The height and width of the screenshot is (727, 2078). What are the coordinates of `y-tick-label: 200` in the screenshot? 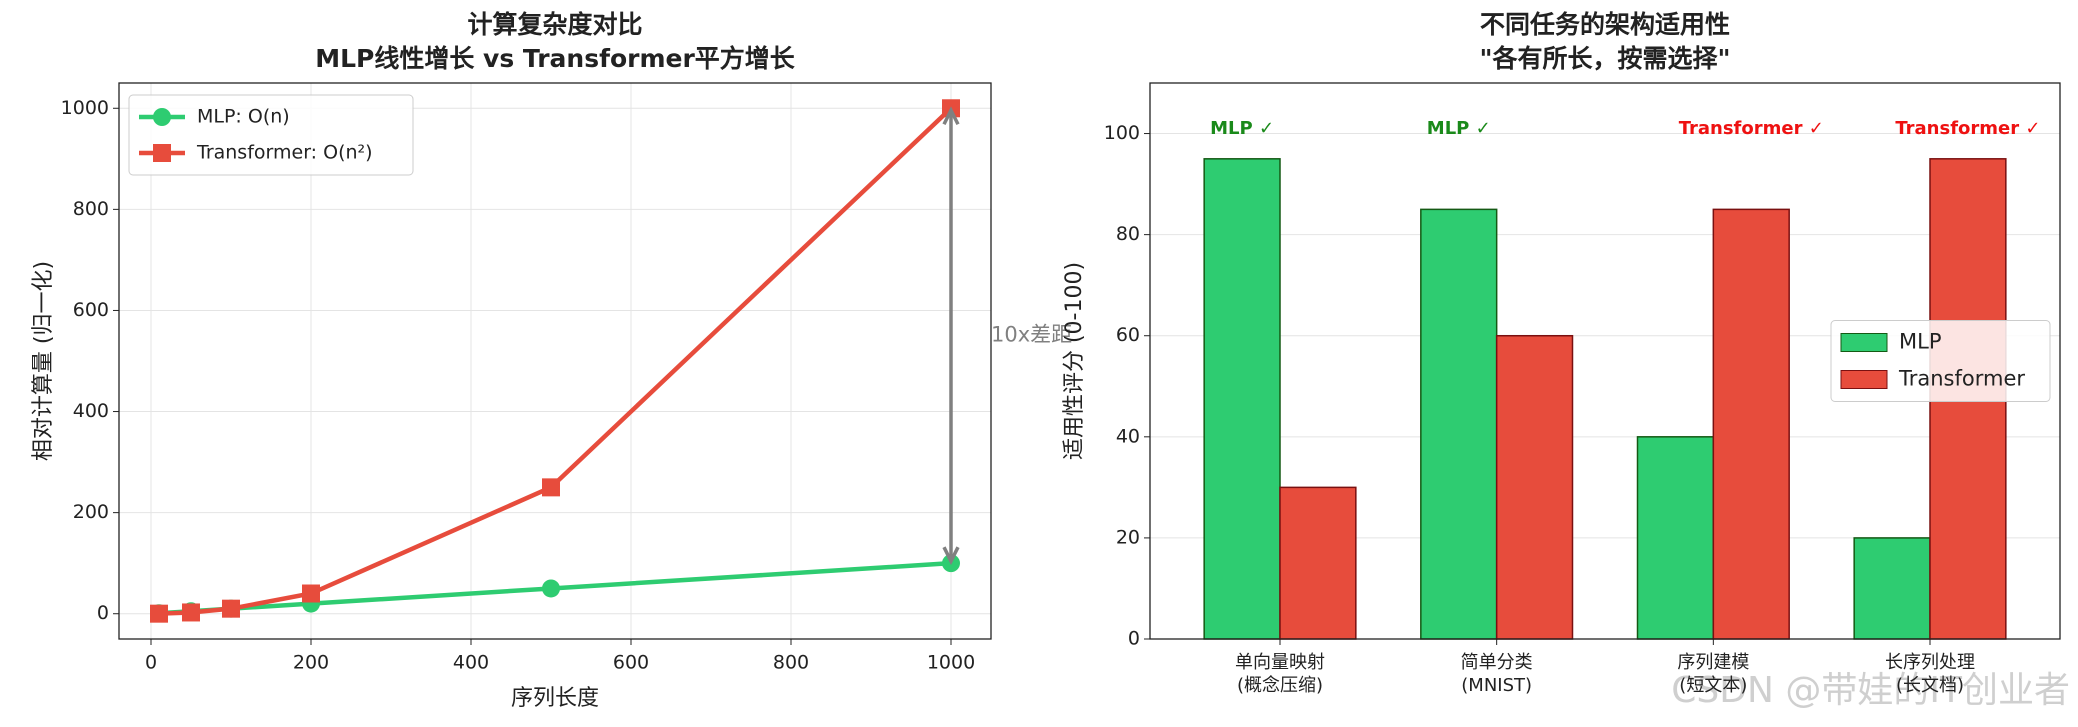 It's located at (91, 512).